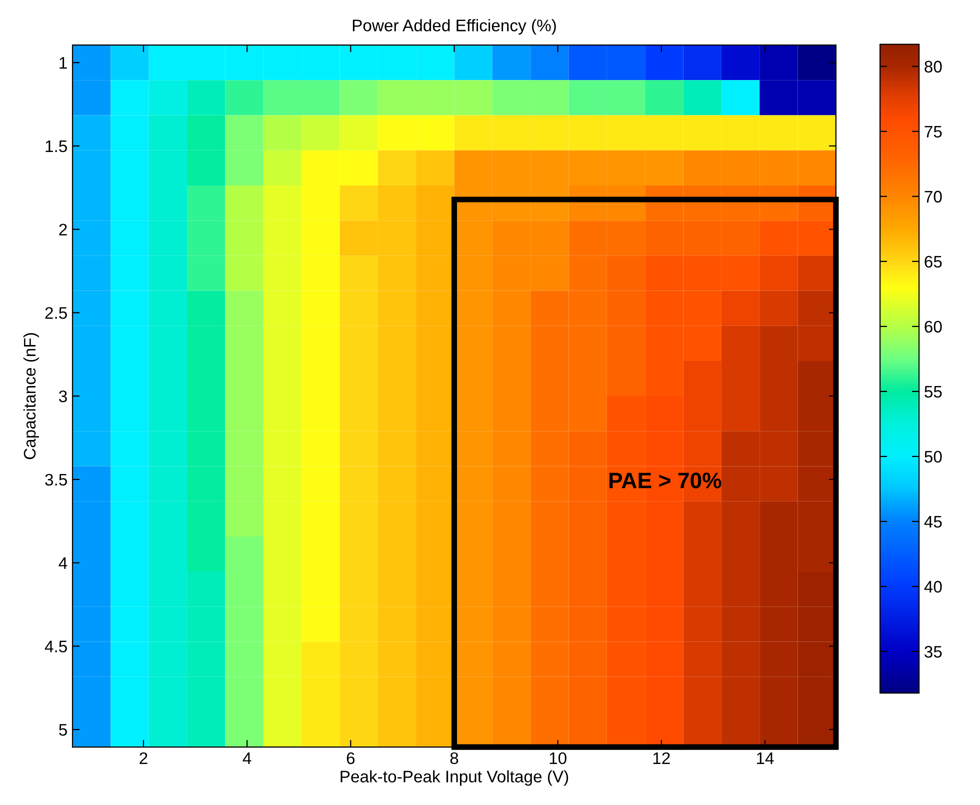 The height and width of the screenshot is (805, 980). Describe the element at coordinates (63, 230) in the screenshot. I see `y-tick-label: 2` at that location.